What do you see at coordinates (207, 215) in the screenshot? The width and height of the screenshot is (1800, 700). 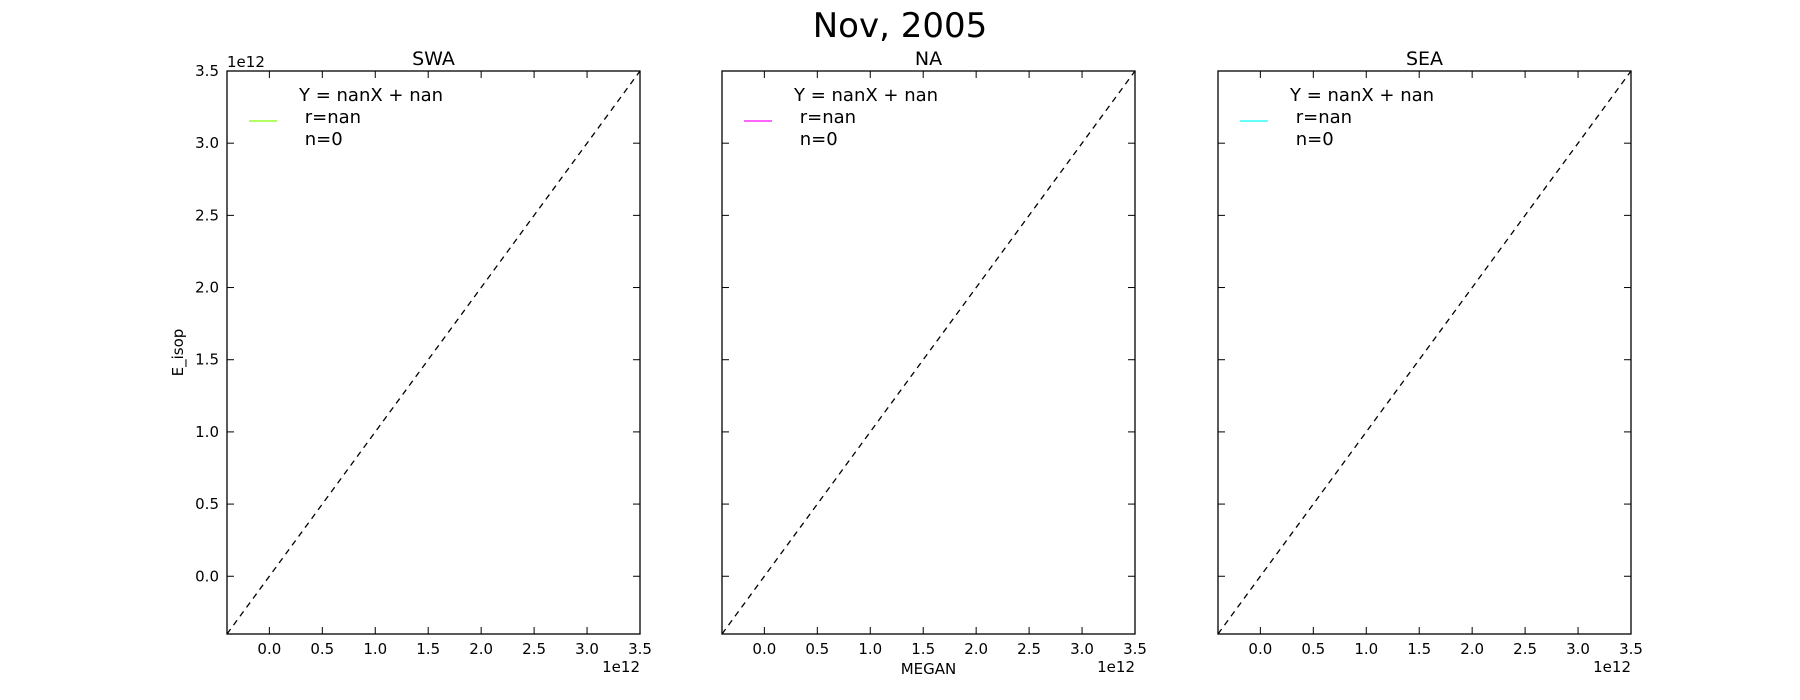 I see `y-tick-label: 2.5` at bounding box center [207, 215].